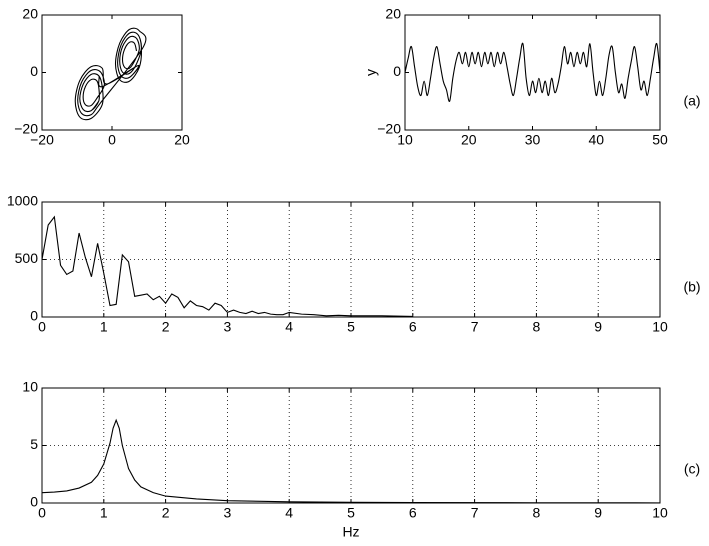  What do you see at coordinates (533, 140) in the screenshot?
I see `x-tick-label: 30` at bounding box center [533, 140].